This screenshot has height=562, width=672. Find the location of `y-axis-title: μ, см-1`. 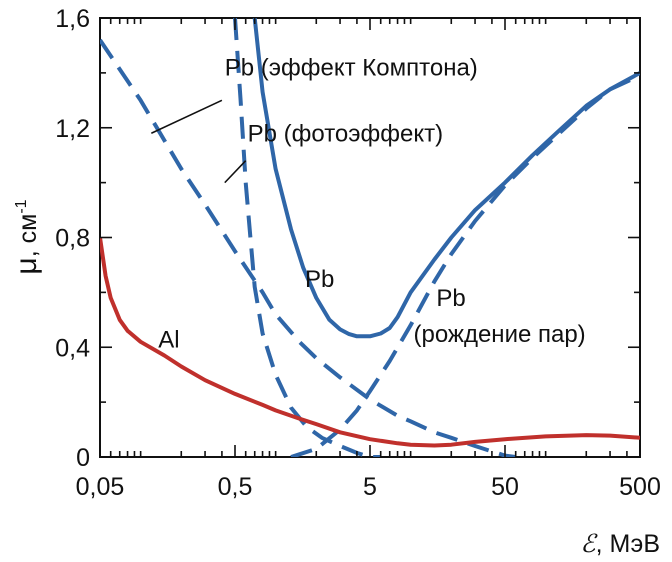

y-axis-title: μ, см-1 is located at coordinates (26, 236).